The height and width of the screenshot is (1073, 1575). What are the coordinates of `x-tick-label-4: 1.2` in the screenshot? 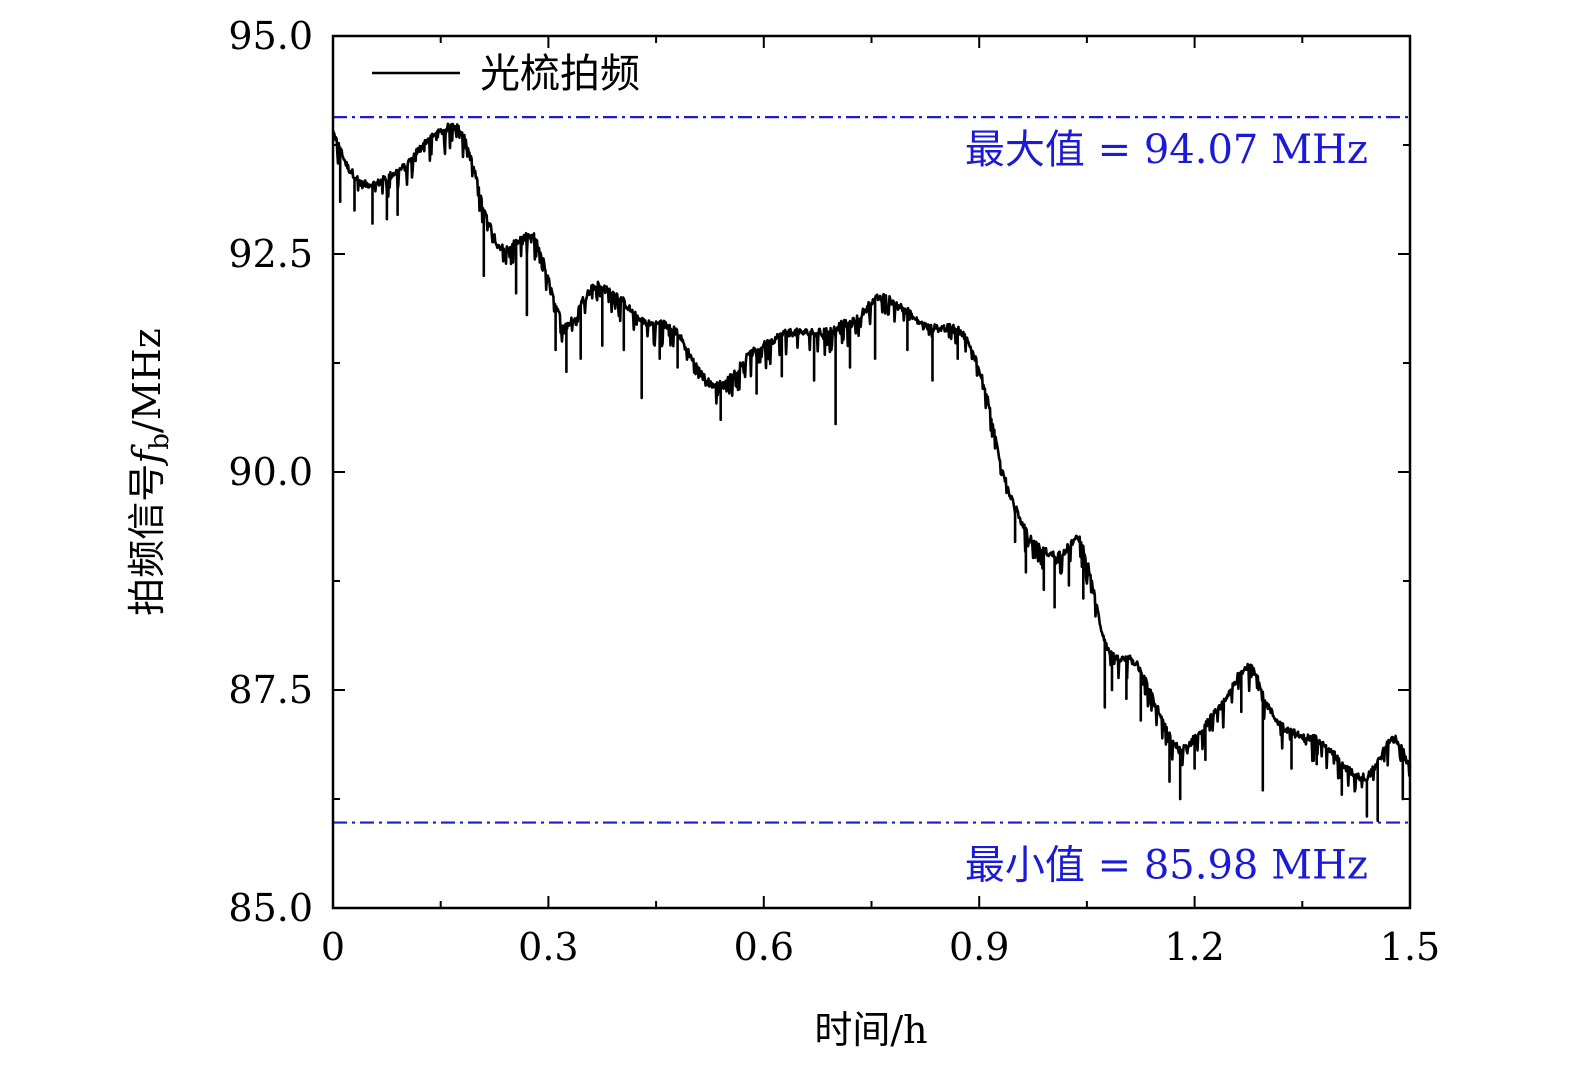 It's located at (1194, 947).